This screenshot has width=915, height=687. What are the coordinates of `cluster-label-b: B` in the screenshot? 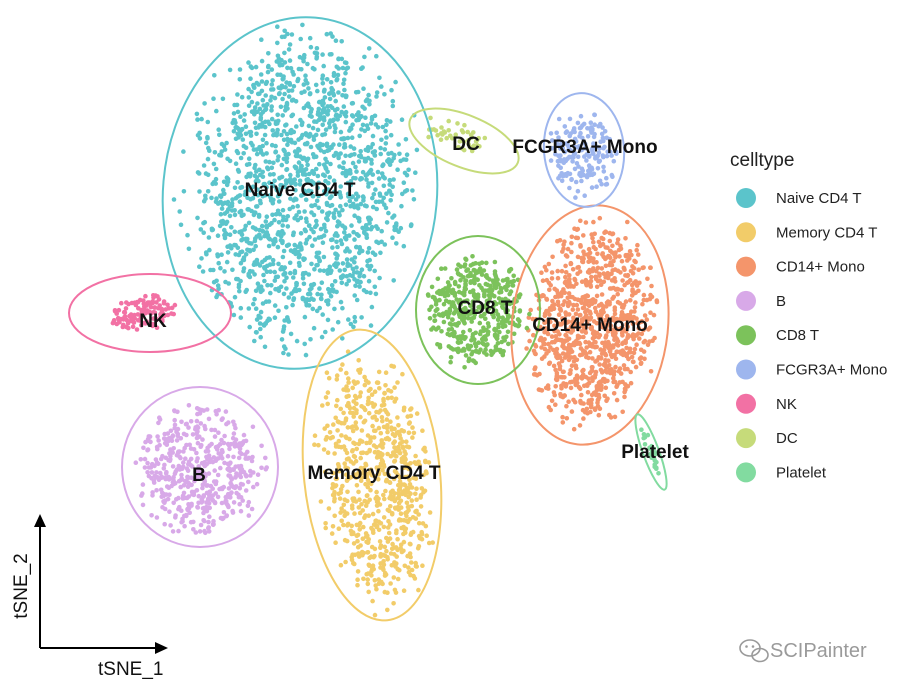 It's located at (199, 475).